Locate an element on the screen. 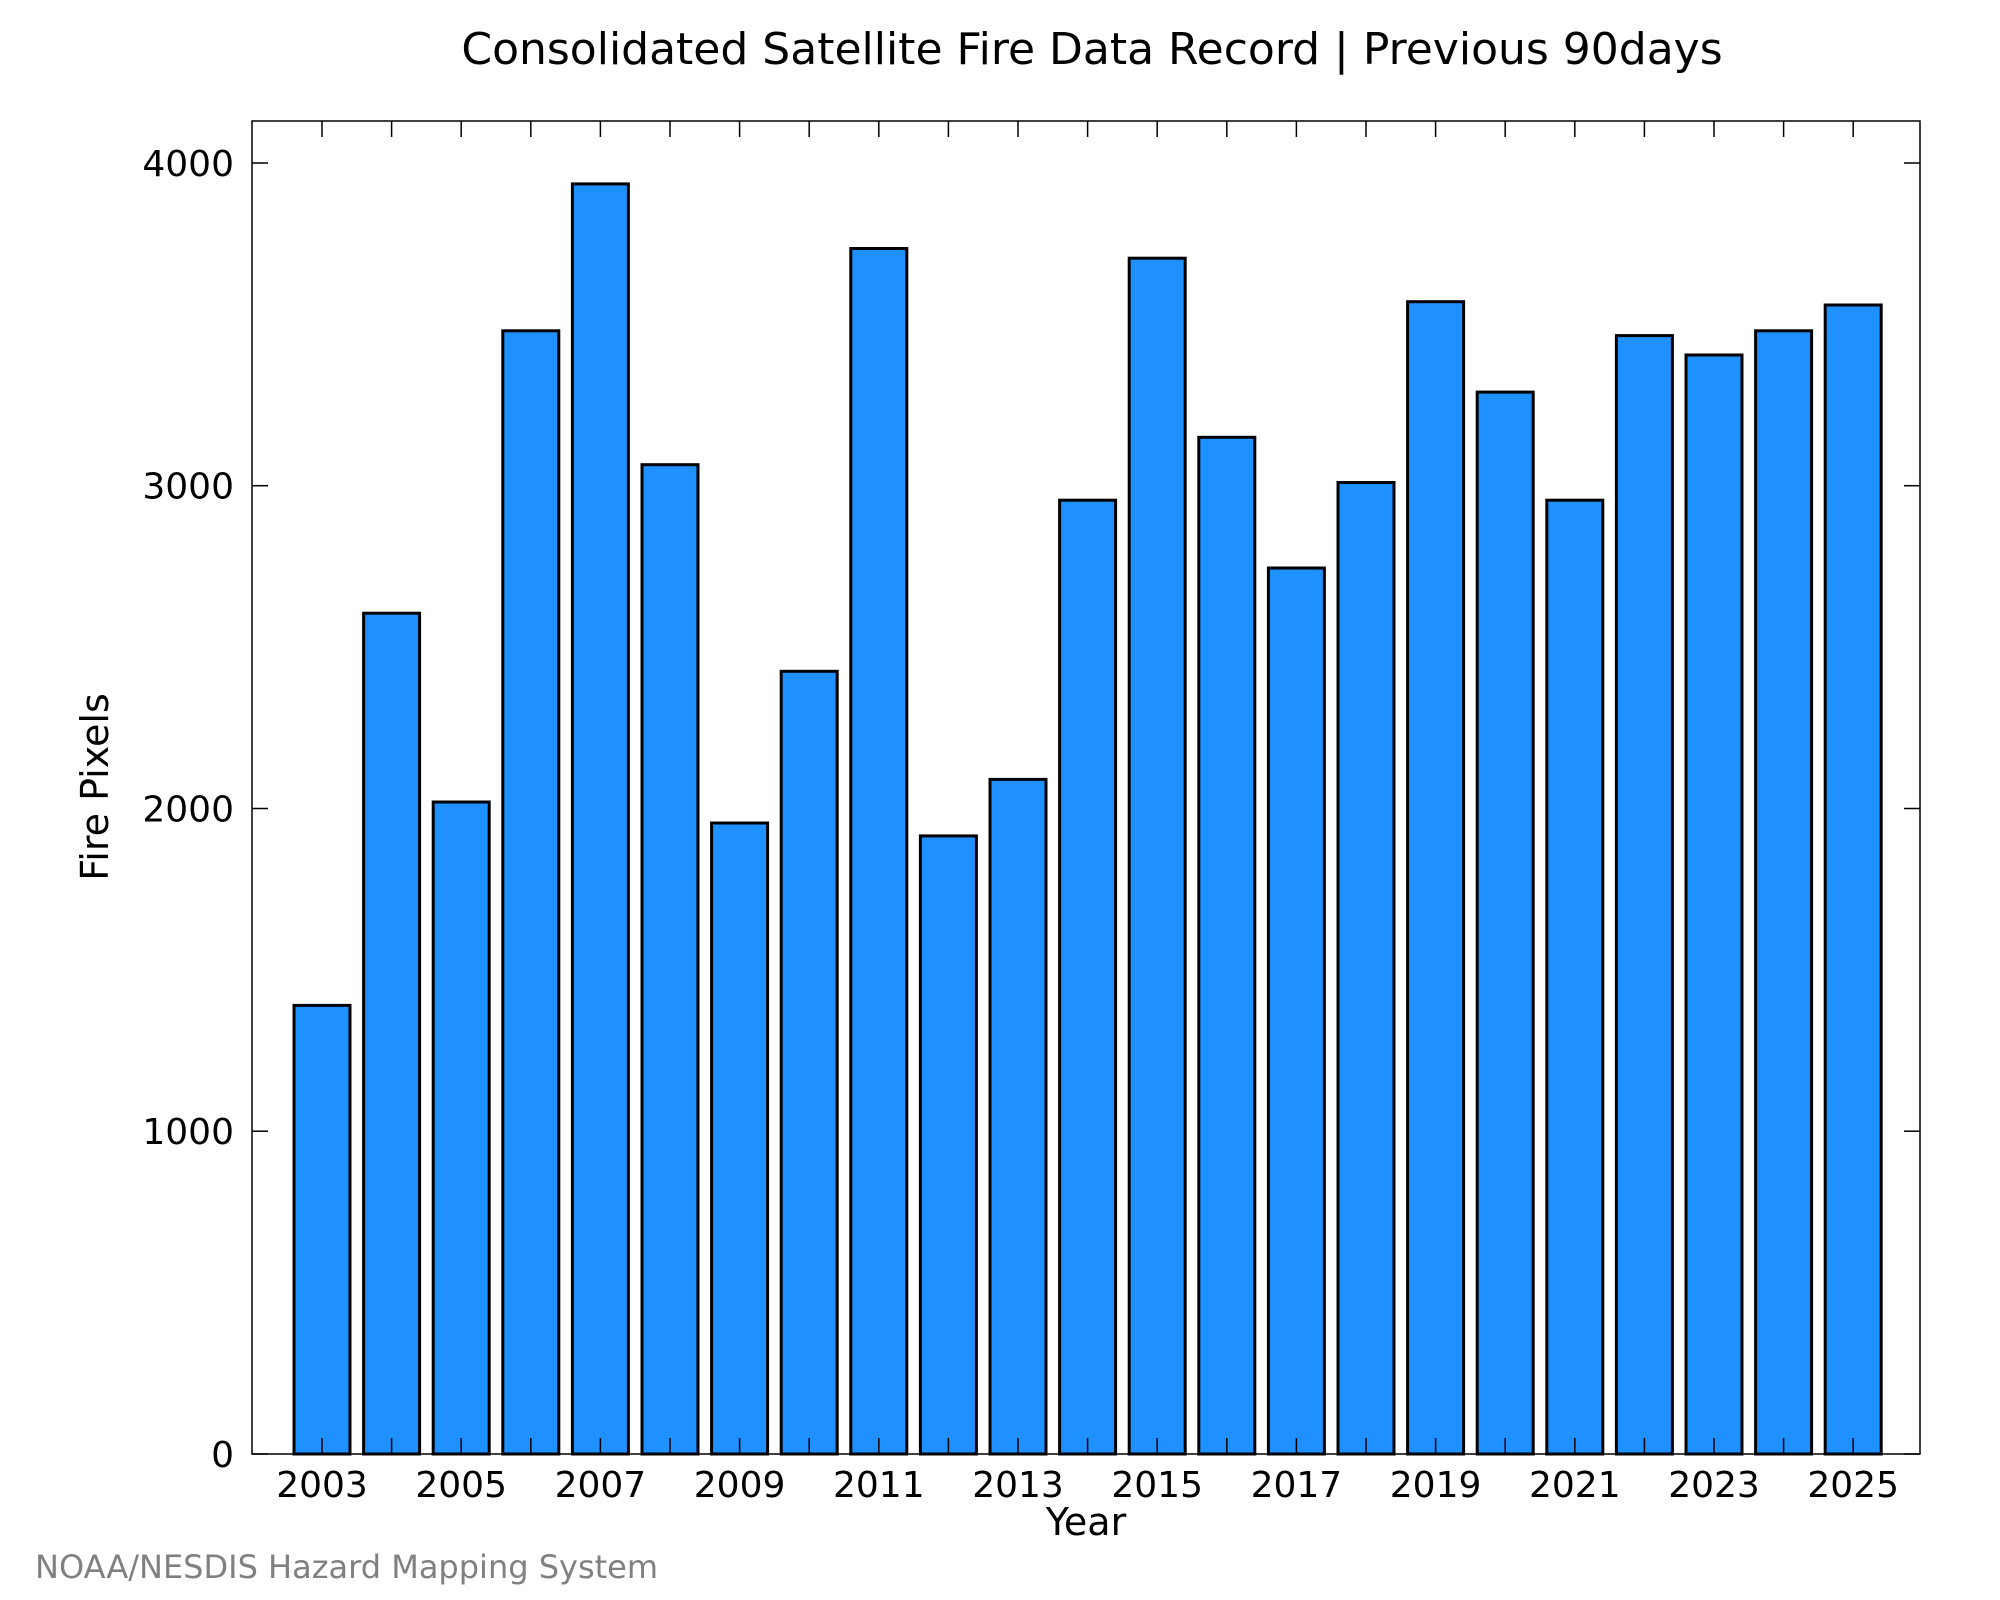 The height and width of the screenshot is (1600, 2000). x-tick-label-2011: 2011 is located at coordinates (879, 1485).